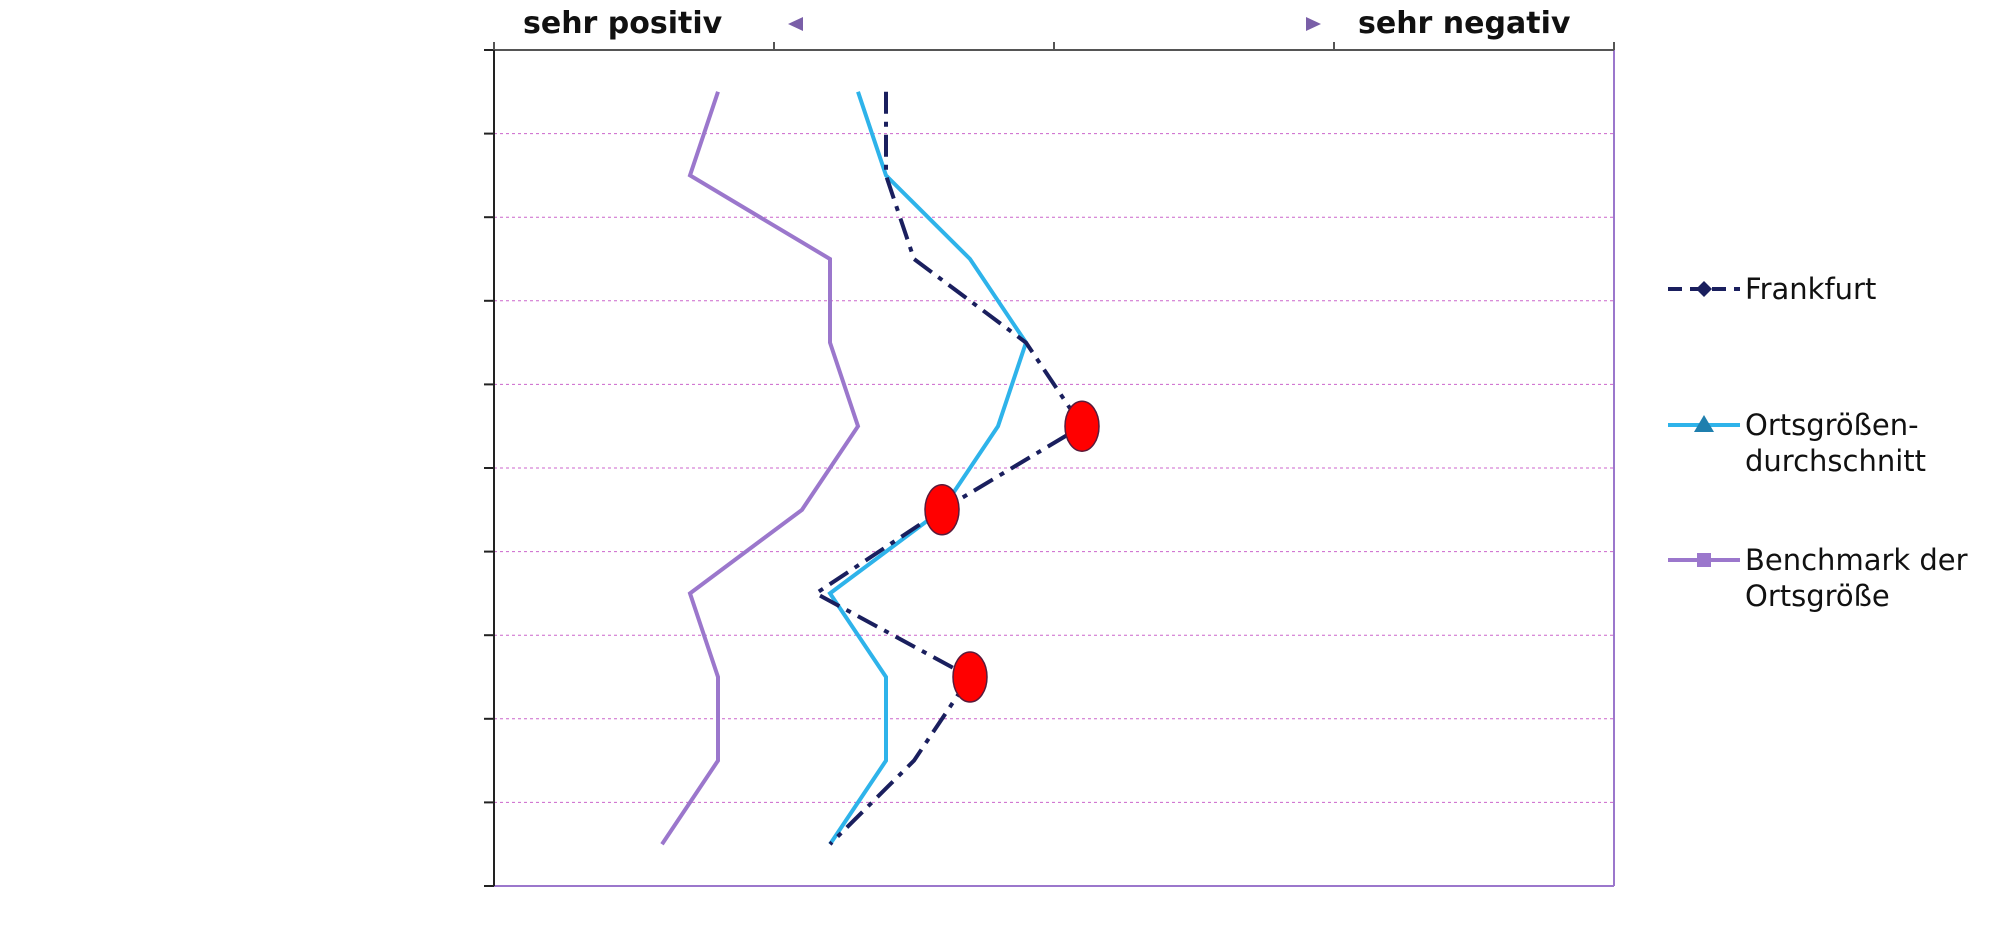 This screenshot has width=2000, height=945. Describe the element at coordinates (1835, 443) in the screenshot. I see `legend-label-1: Ortsgrößen-durchschnitt` at that location.